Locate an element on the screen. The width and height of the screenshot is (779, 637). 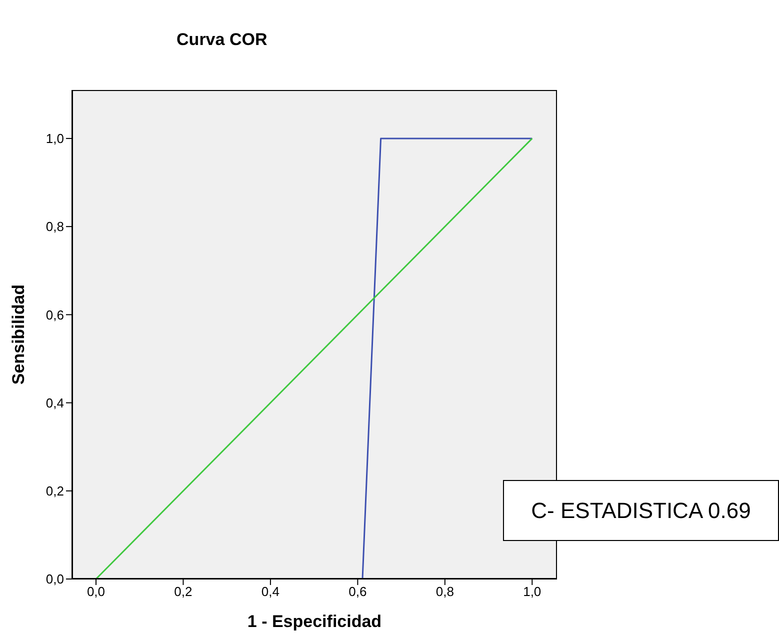
y-tick-label: 0,6 is located at coordinates (55, 314).